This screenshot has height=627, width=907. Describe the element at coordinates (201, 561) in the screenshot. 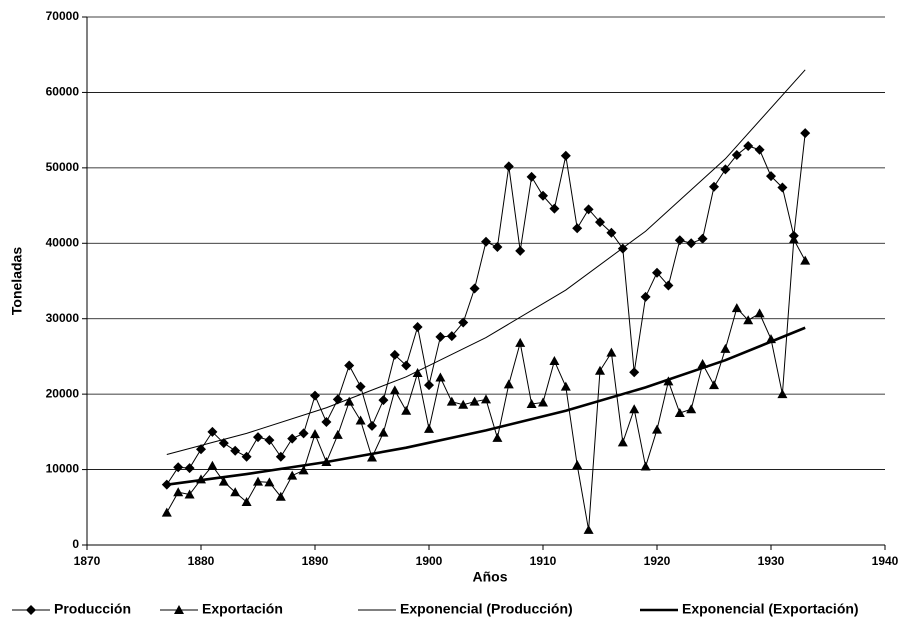

I see `x-tick-label: 1880` at that location.